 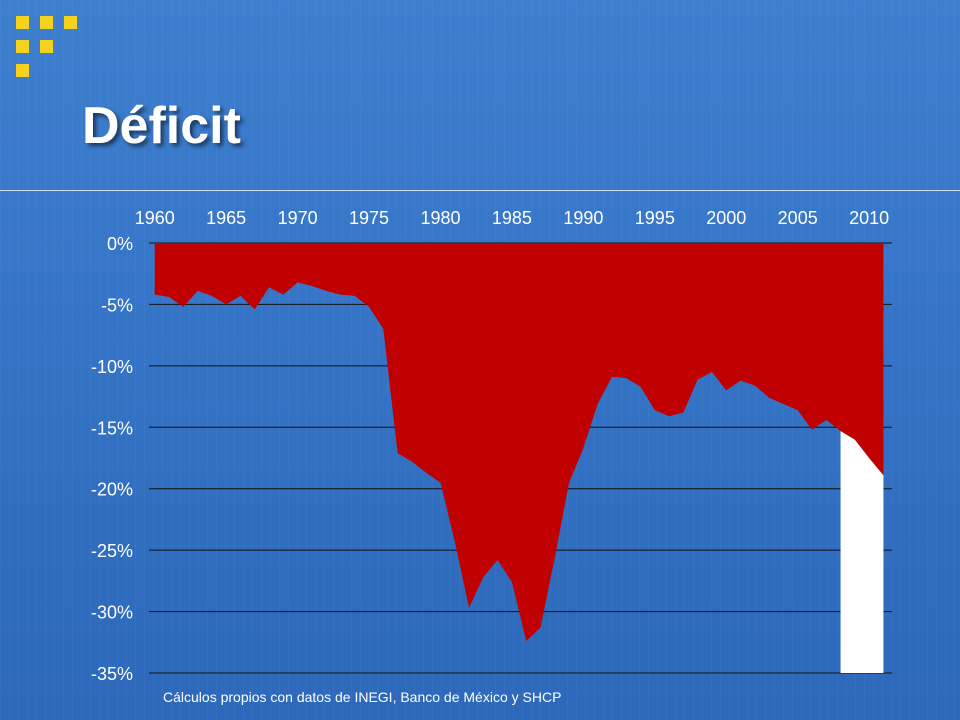 I want to click on y-tick-label: -30%, so click(x=112, y=613).